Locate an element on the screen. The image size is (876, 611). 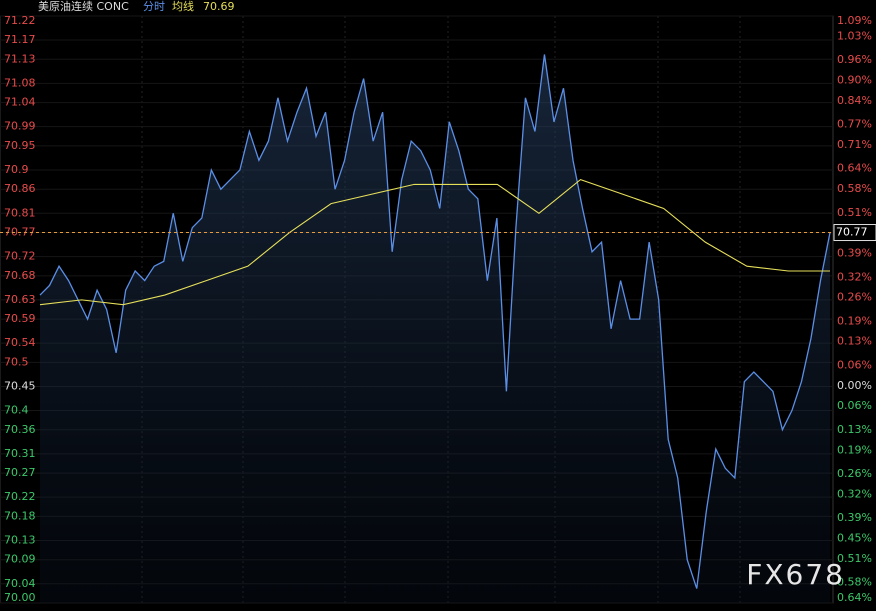
y2-tick-label: 0.45% is located at coordinates (854, 538).